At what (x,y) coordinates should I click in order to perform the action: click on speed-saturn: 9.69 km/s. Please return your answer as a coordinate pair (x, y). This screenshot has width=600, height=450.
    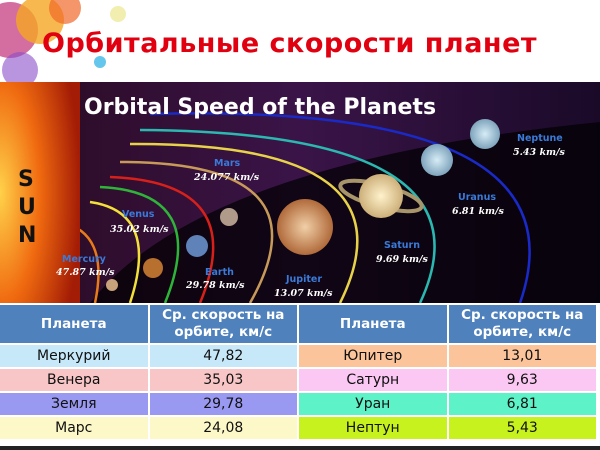
    Looking at the image, I should click on (402, 259).